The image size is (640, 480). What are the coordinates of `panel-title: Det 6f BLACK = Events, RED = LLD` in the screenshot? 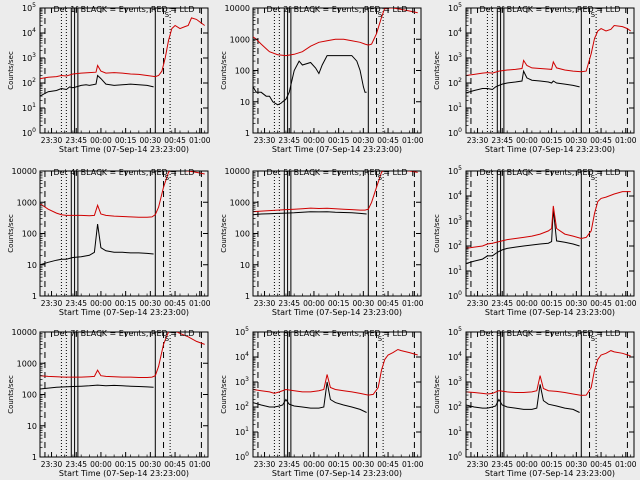 It's located at (549, 172).